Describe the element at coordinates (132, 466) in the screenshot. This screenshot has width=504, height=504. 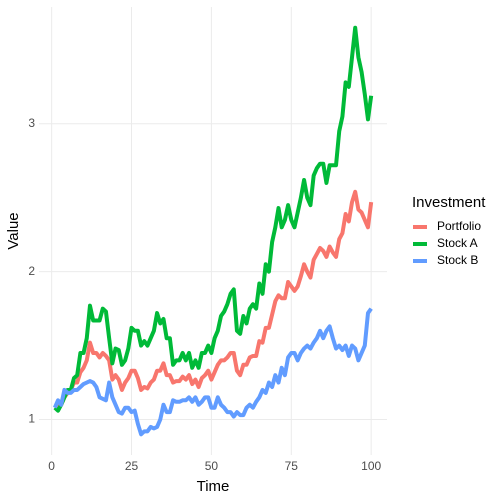
I see `x-tick-label: 25` at that location.